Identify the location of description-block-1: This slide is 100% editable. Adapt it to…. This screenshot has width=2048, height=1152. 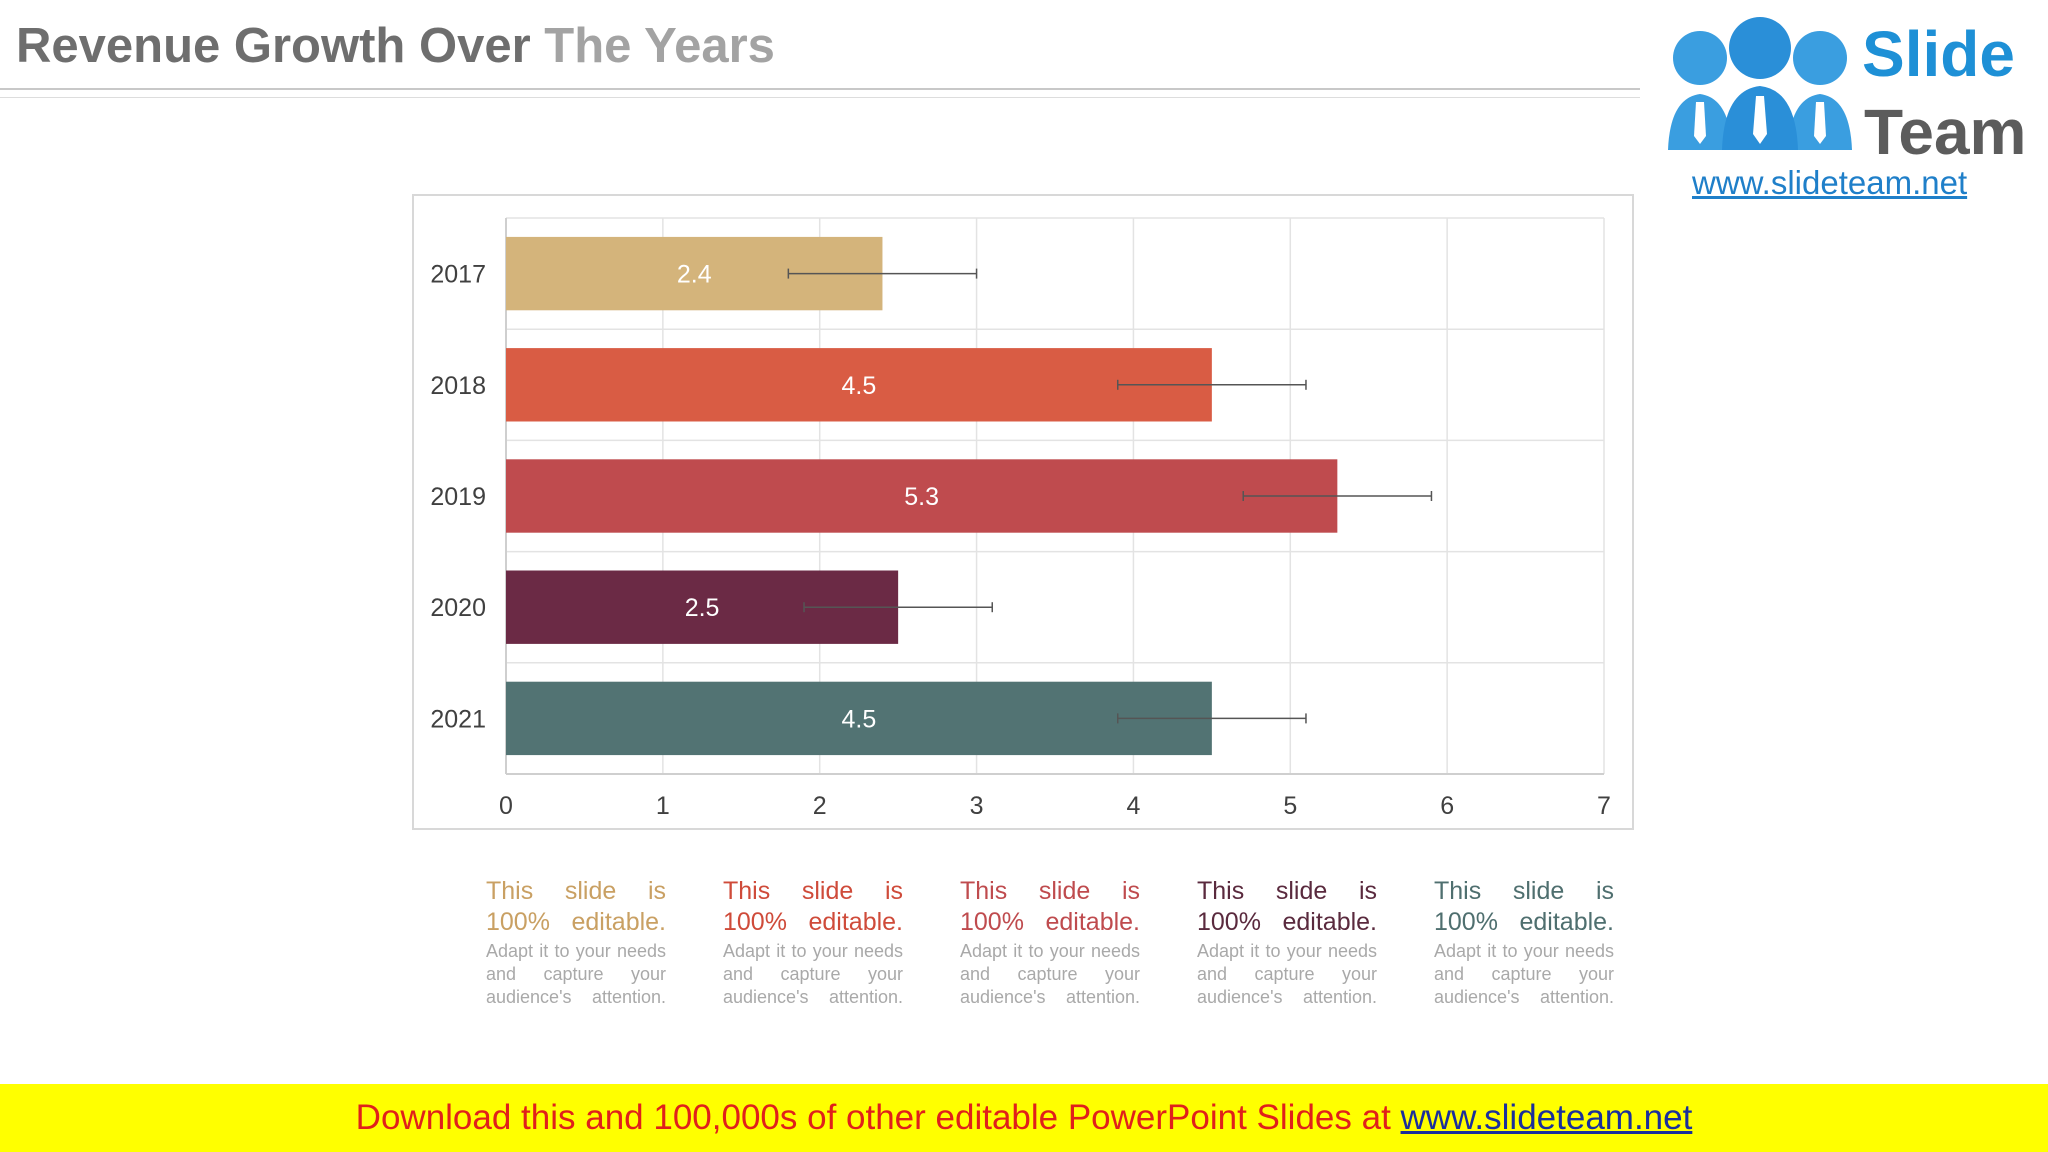
(576, 942).